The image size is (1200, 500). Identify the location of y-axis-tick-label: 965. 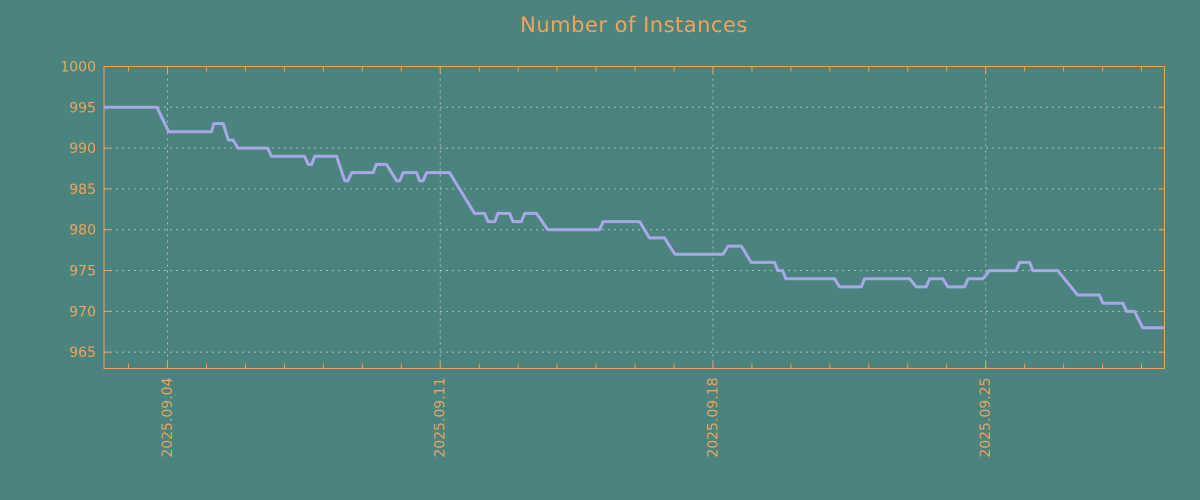
(82, 353).